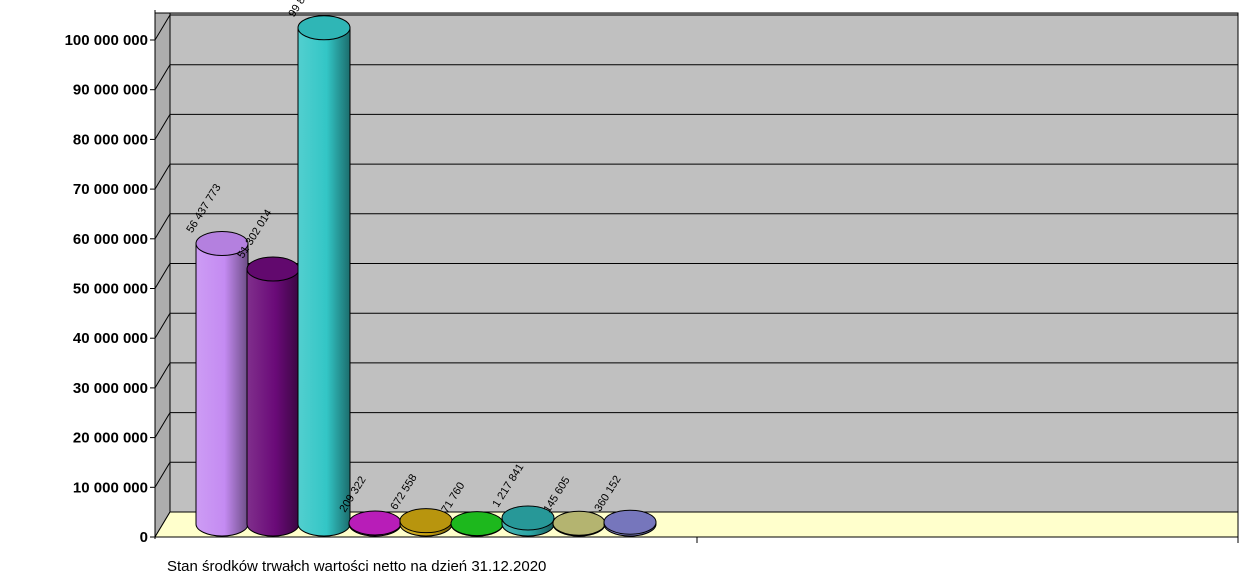 Image resolution: width=1250 pixels, height=585 pixels. Describe the element at coordinates (110, 487) in the screenshot. I see `y-tick-label: 10 000 000` at that location.